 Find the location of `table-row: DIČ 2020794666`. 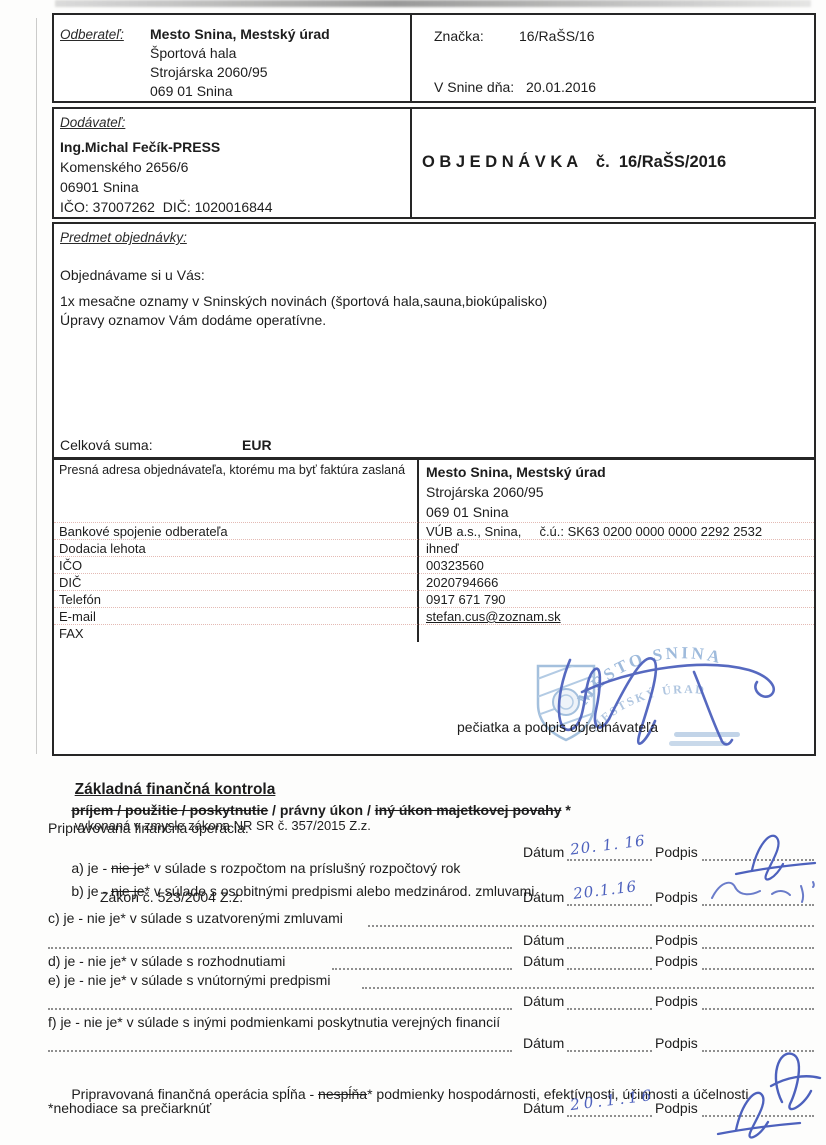

table-row: DIČ 2020794666 is located at coordinates (434, 582).